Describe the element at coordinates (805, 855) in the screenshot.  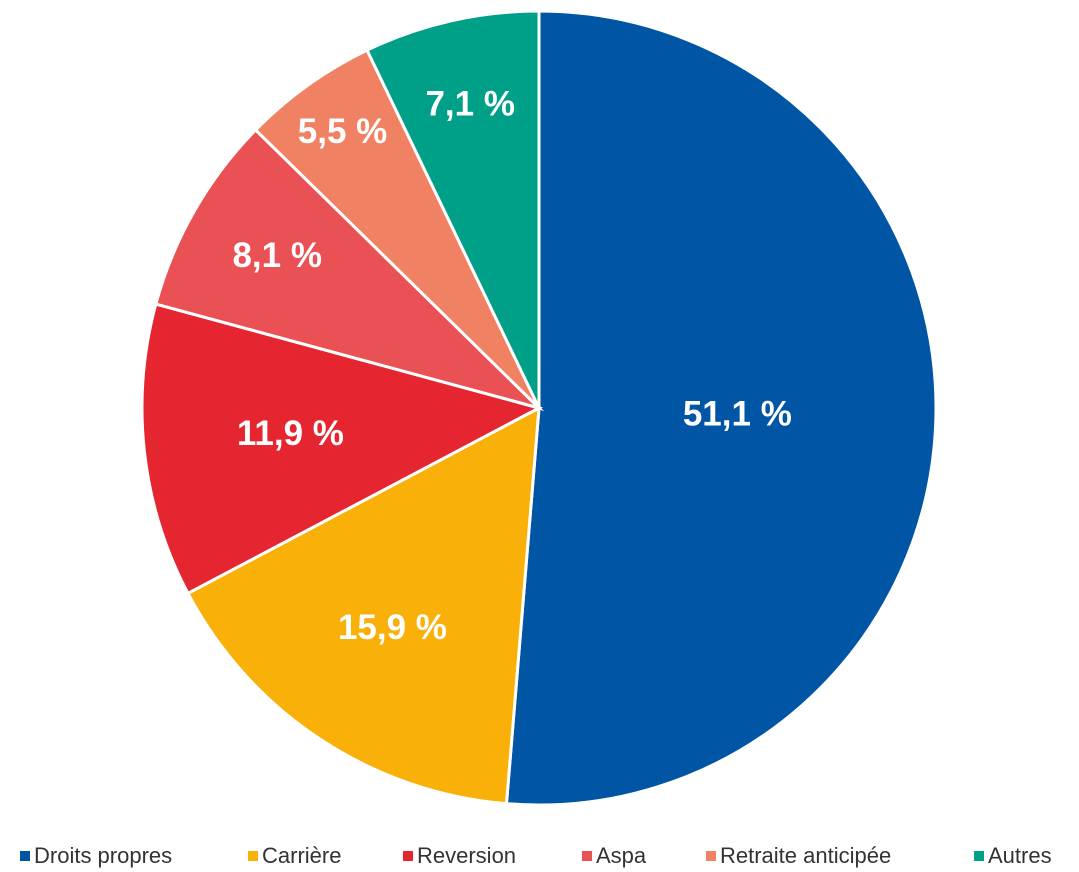
I see `legend-label: Retraite anticipée` at that location.